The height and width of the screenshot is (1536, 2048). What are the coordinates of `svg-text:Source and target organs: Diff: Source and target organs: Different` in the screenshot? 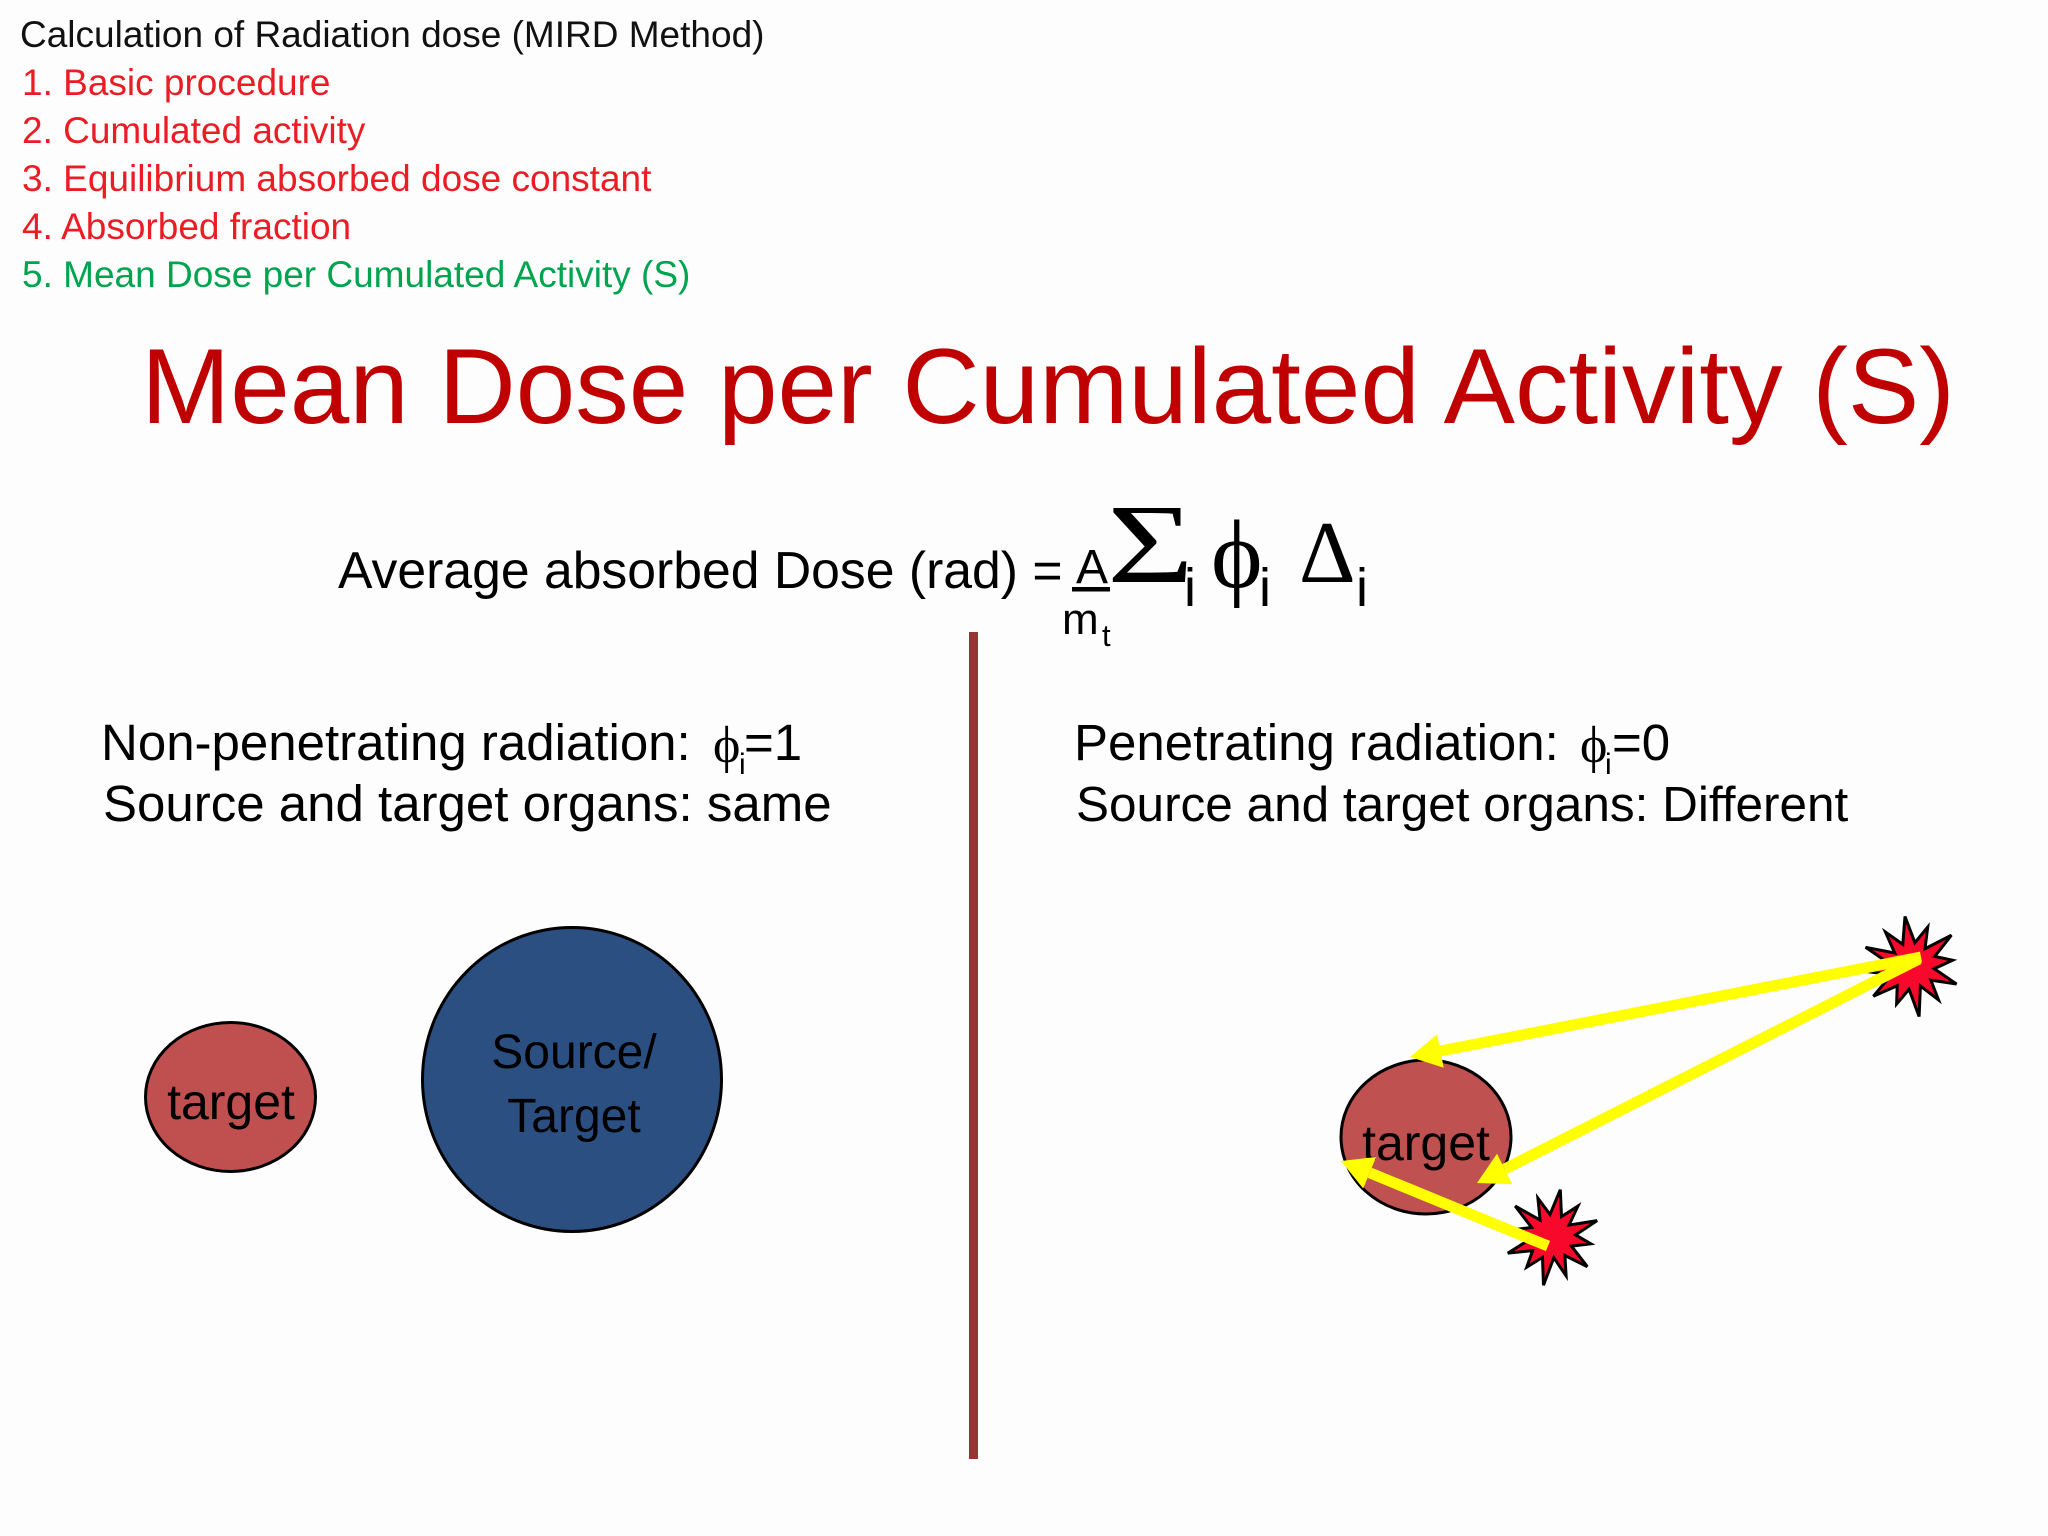 It's located at (1462, 804).